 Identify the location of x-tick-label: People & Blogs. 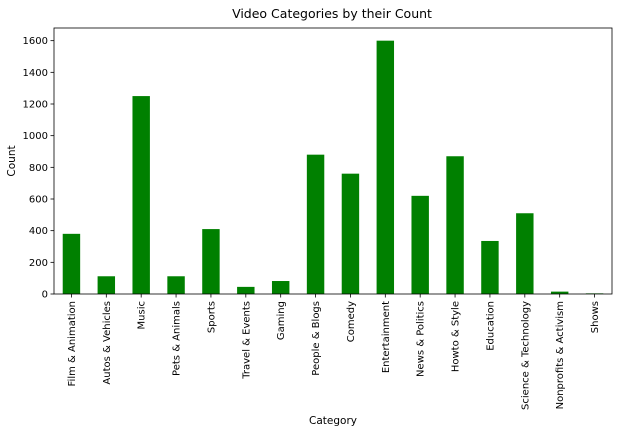
(316, 338).